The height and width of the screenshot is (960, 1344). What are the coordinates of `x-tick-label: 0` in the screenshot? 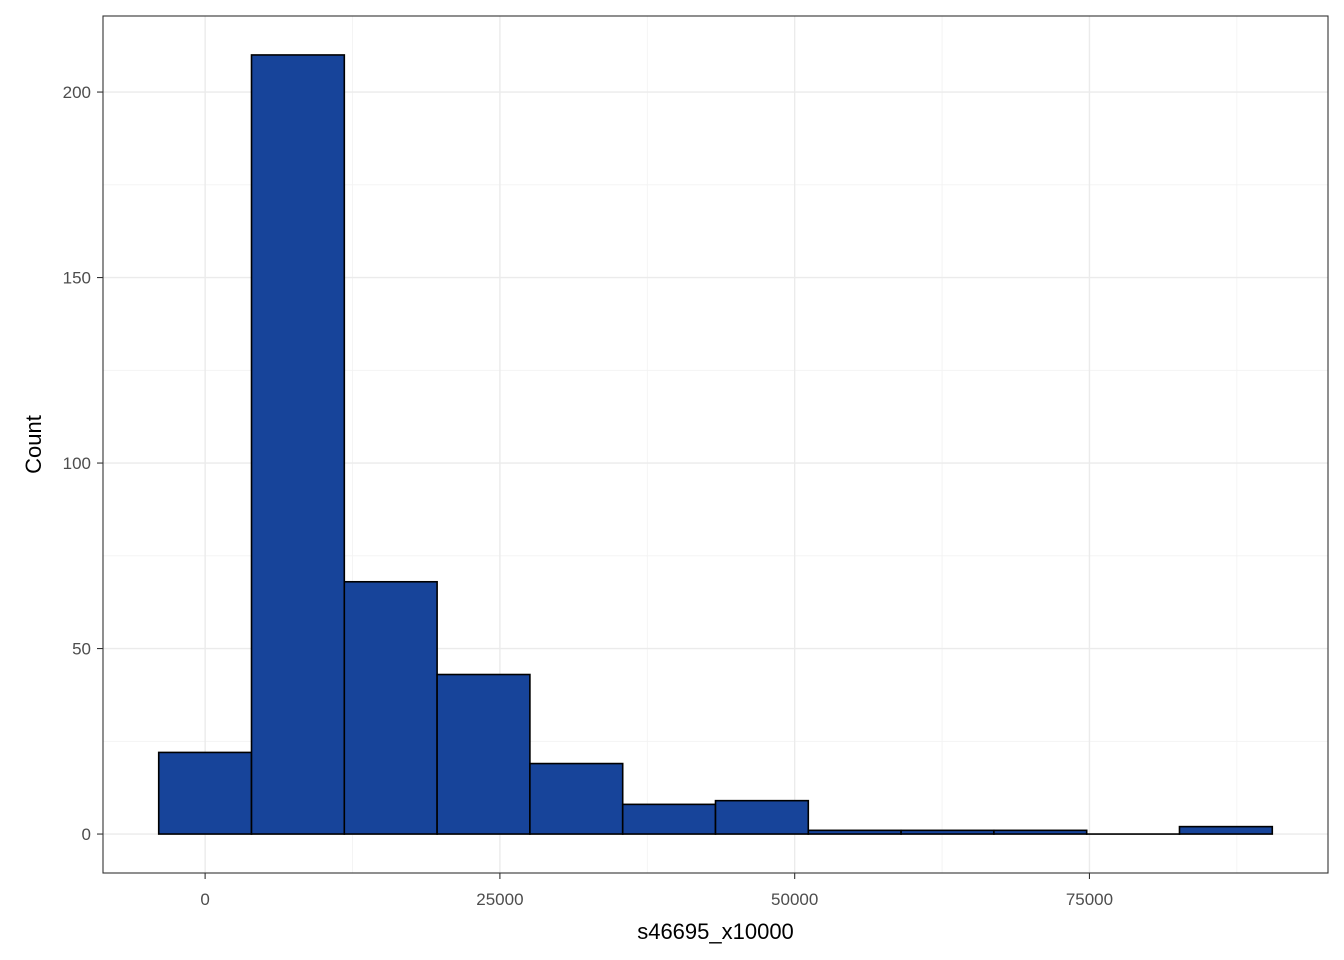 It's located at (204, 899).